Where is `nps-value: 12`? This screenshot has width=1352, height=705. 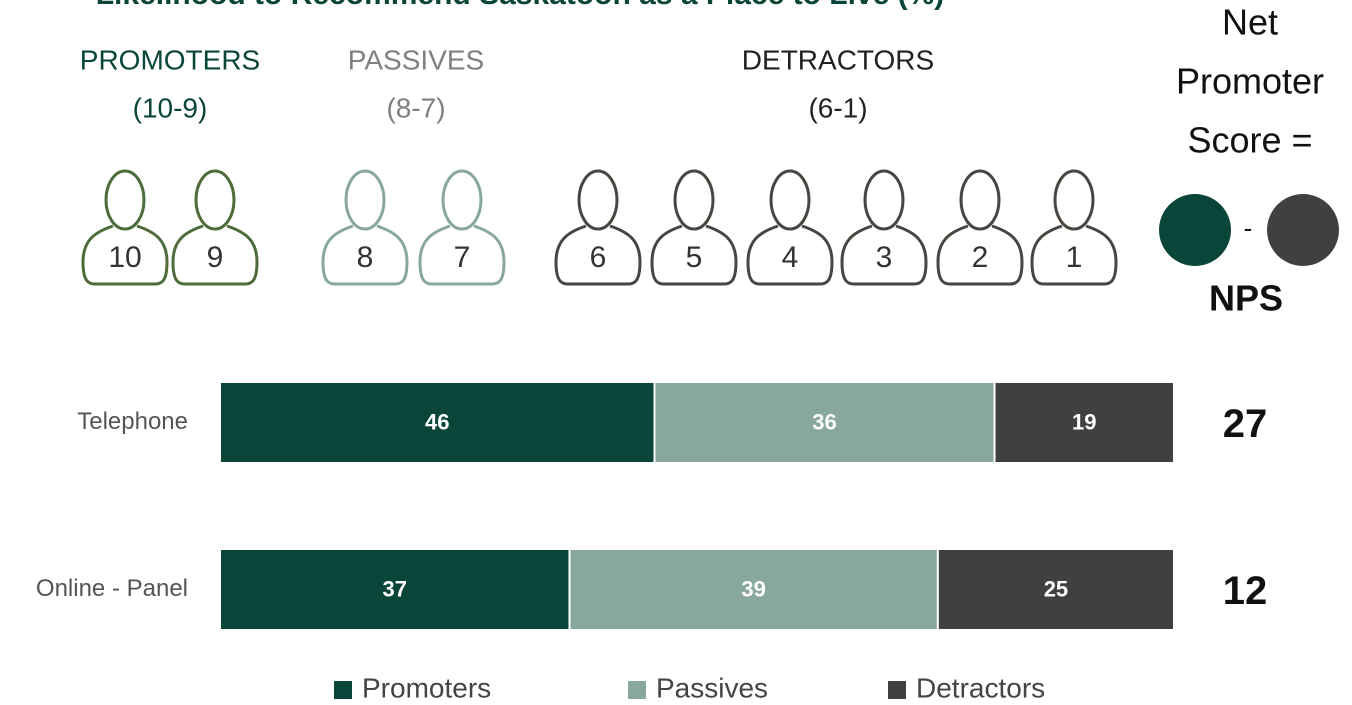 nps-value: 12 is located at coordinates (1245, 591).